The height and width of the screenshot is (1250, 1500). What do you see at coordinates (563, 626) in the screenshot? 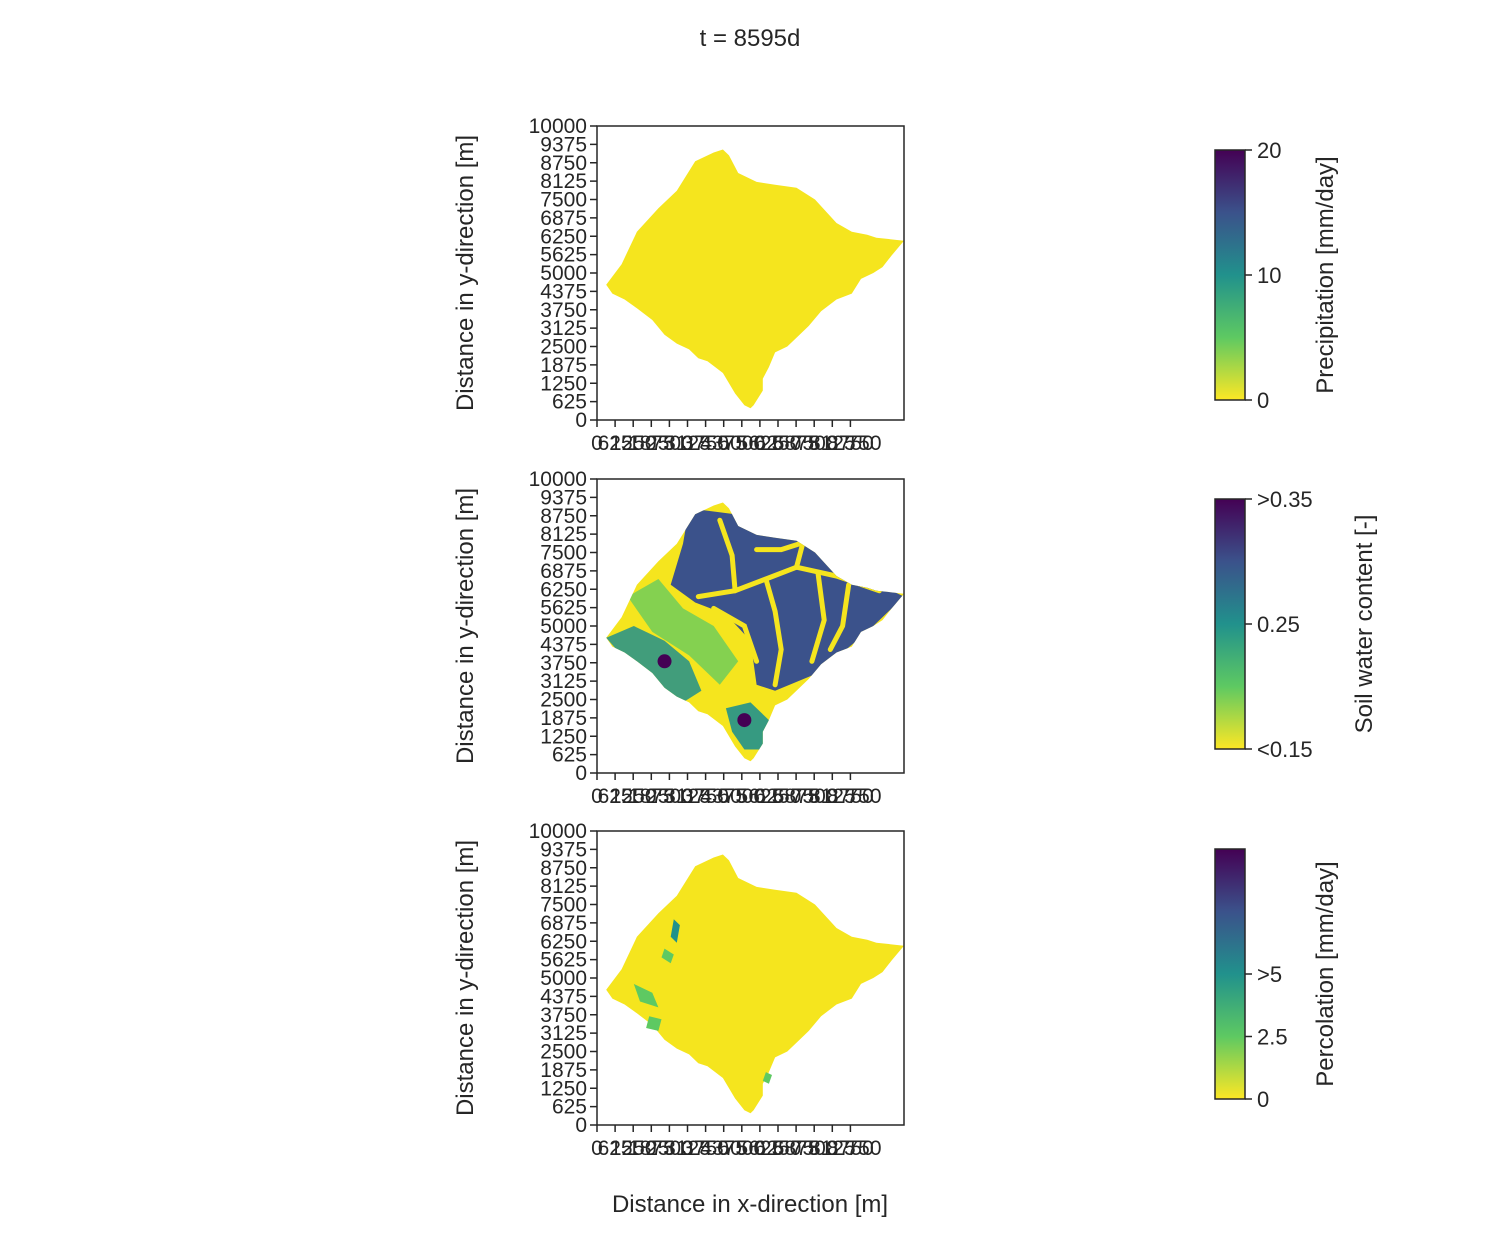
I see `y-tick-label: 5000` at bounding box center [563, 626].